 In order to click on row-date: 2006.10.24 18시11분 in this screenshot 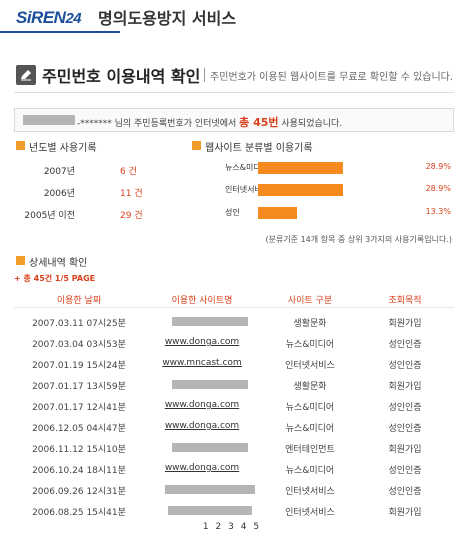, I will do `click(79, 471)`.